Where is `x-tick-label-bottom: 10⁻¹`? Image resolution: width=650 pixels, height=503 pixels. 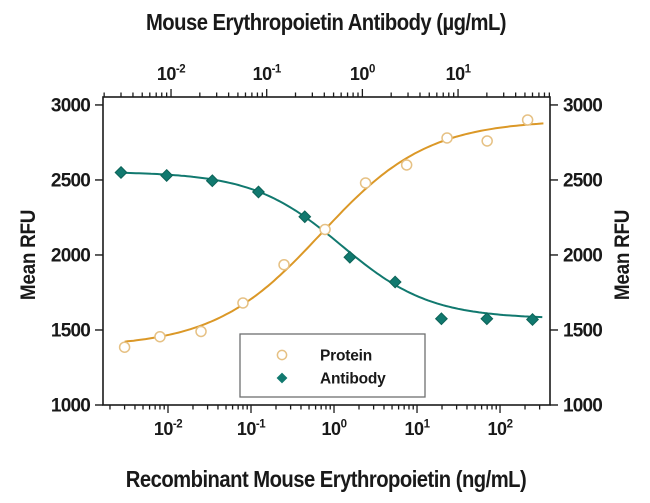 x-tick-label-bottom: 10⁻¹ is located at coordinates (251, 429).